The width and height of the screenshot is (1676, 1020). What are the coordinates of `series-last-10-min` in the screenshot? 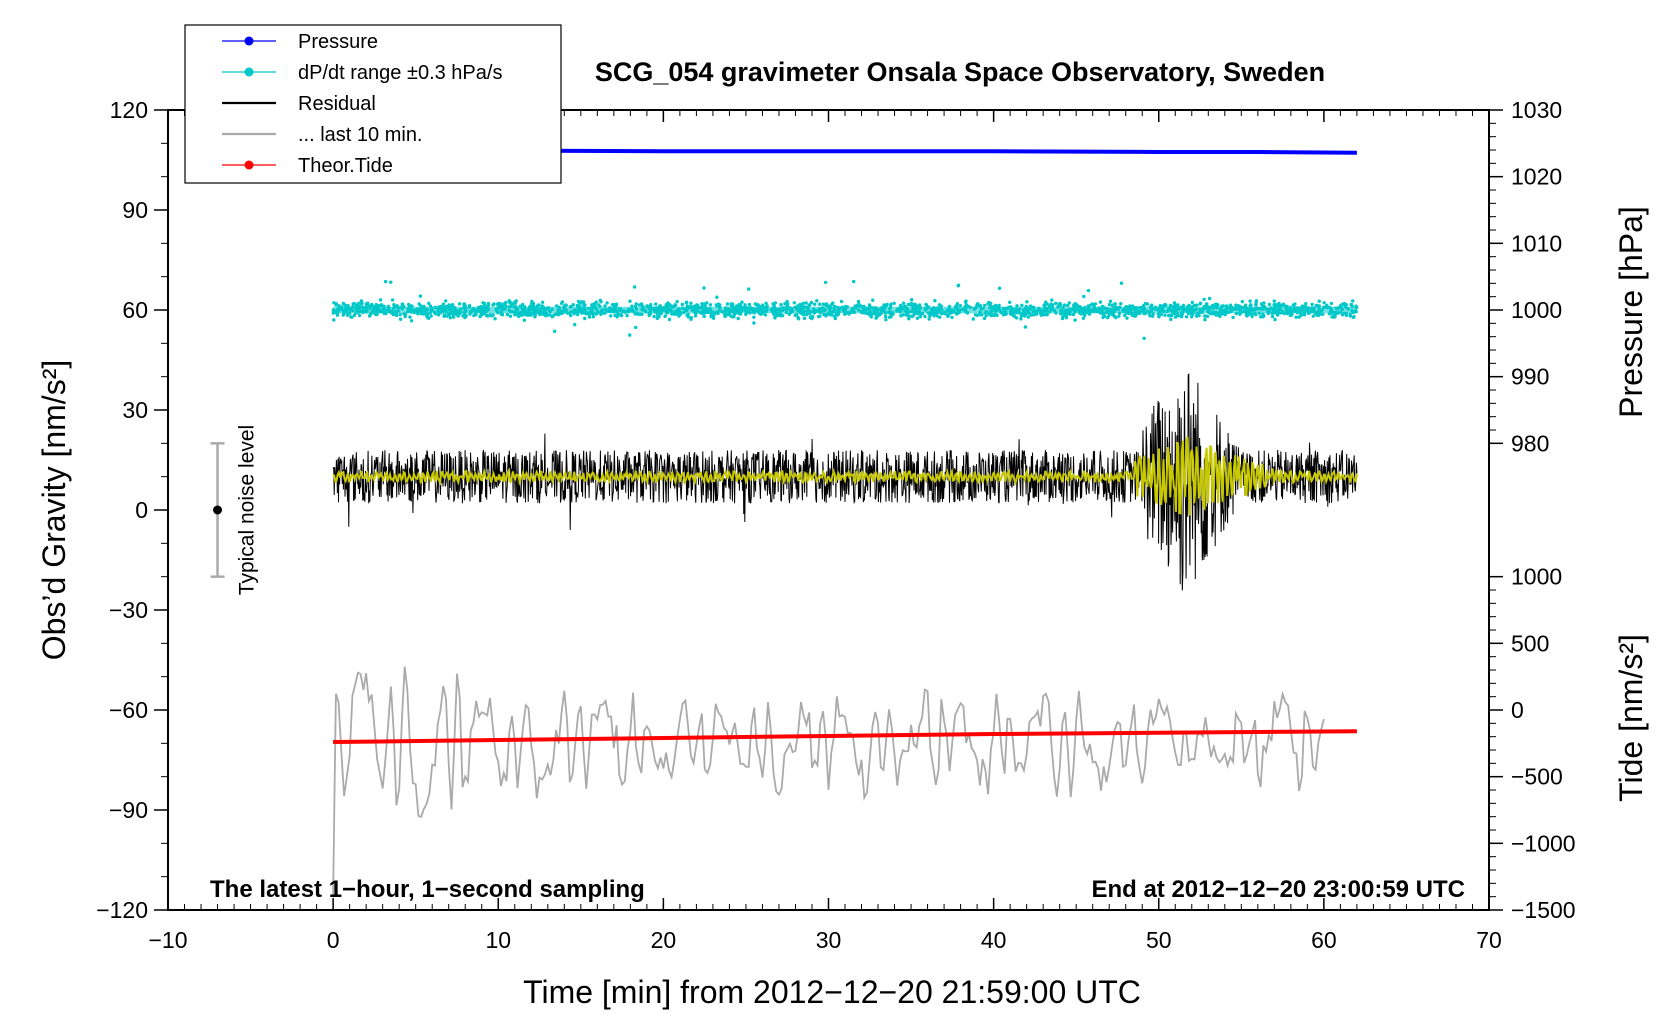 It's located at (828, 781).